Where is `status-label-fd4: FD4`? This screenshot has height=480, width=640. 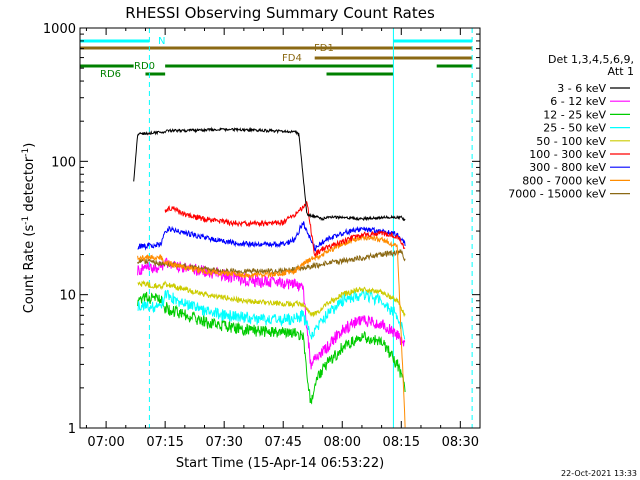
status-label-fd4: FD4 is located at coordinates (292, 58).